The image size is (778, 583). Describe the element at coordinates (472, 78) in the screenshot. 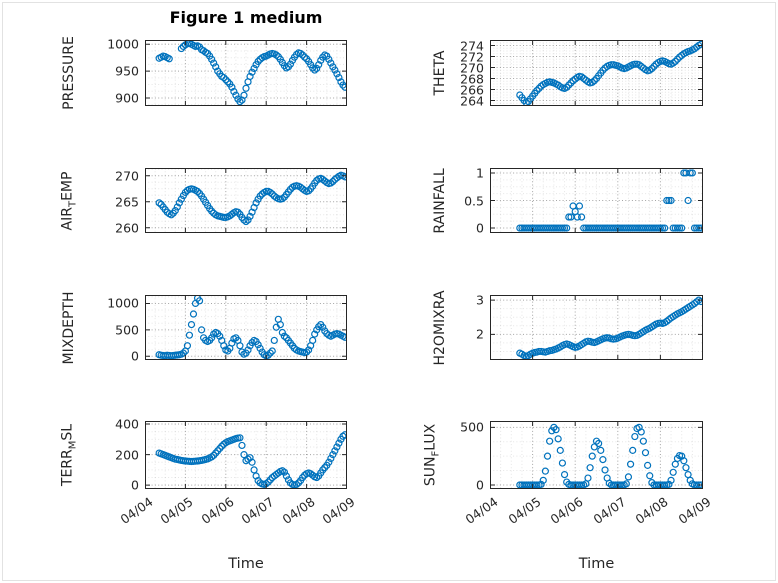

I see `y-tick-label: 268` at that location.